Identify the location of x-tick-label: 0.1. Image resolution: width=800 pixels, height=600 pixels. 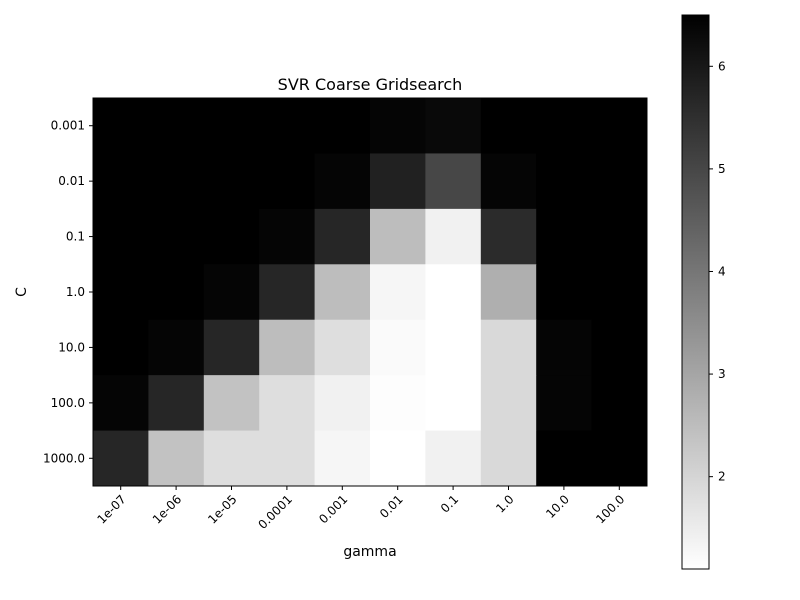
(449, 503).